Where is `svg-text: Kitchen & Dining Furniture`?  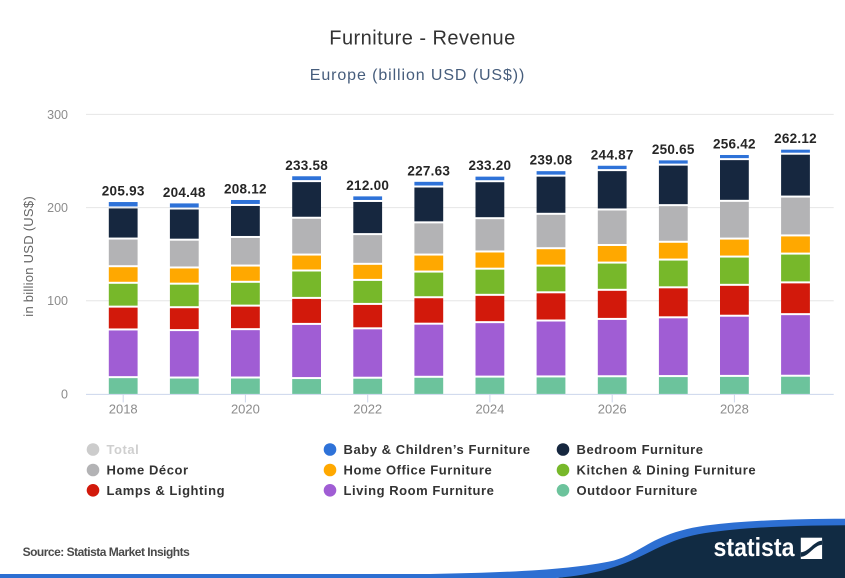
svg-text: Kitchen & Dining Furniture is located at coordinates (667, 470).